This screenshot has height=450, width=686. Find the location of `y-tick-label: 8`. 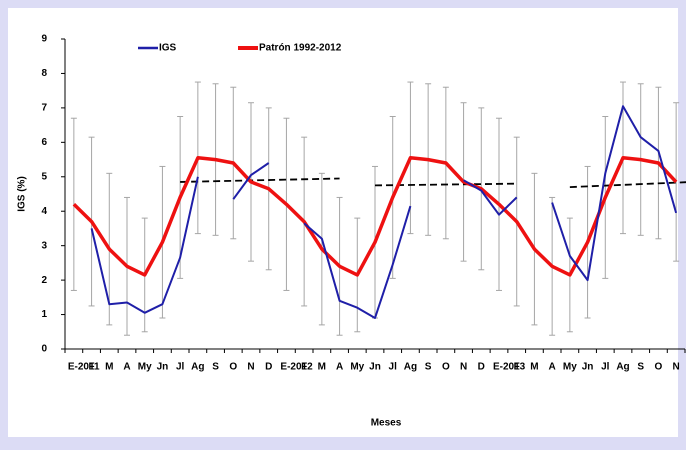

y-tick-label: 8 is located at coordinates (44, 73).